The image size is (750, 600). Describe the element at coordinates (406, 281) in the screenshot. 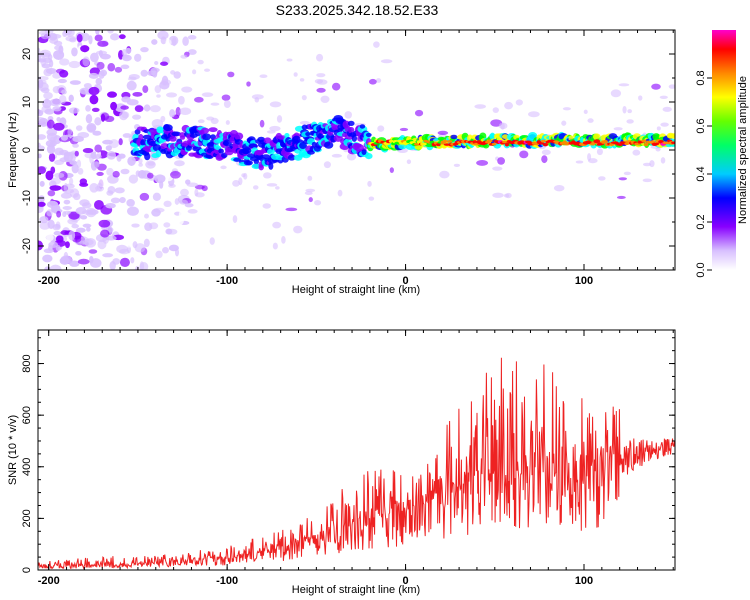

I see `x-tick-label: 0` at that location.